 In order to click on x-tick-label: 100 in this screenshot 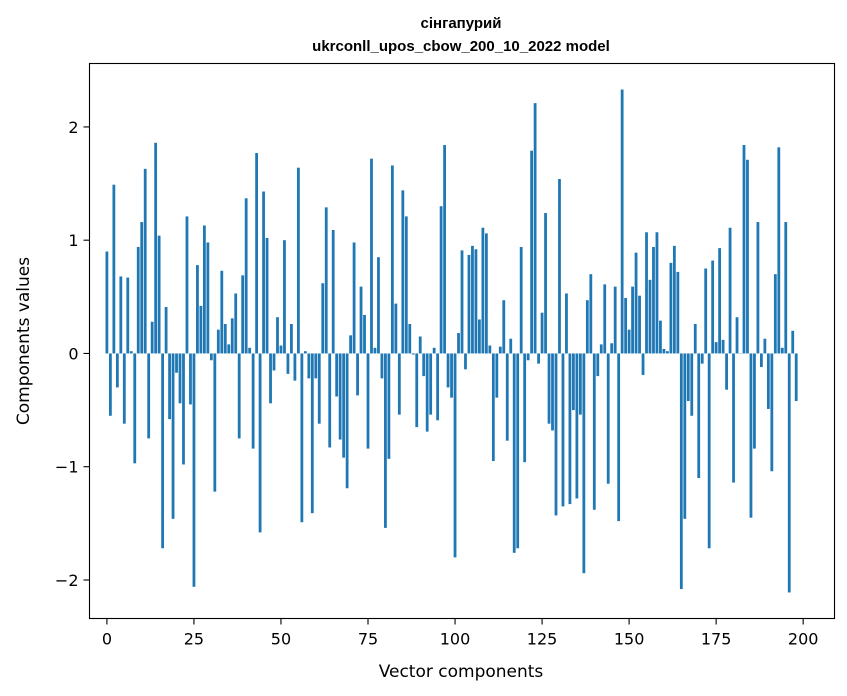, I will do `click(455, 639)`.